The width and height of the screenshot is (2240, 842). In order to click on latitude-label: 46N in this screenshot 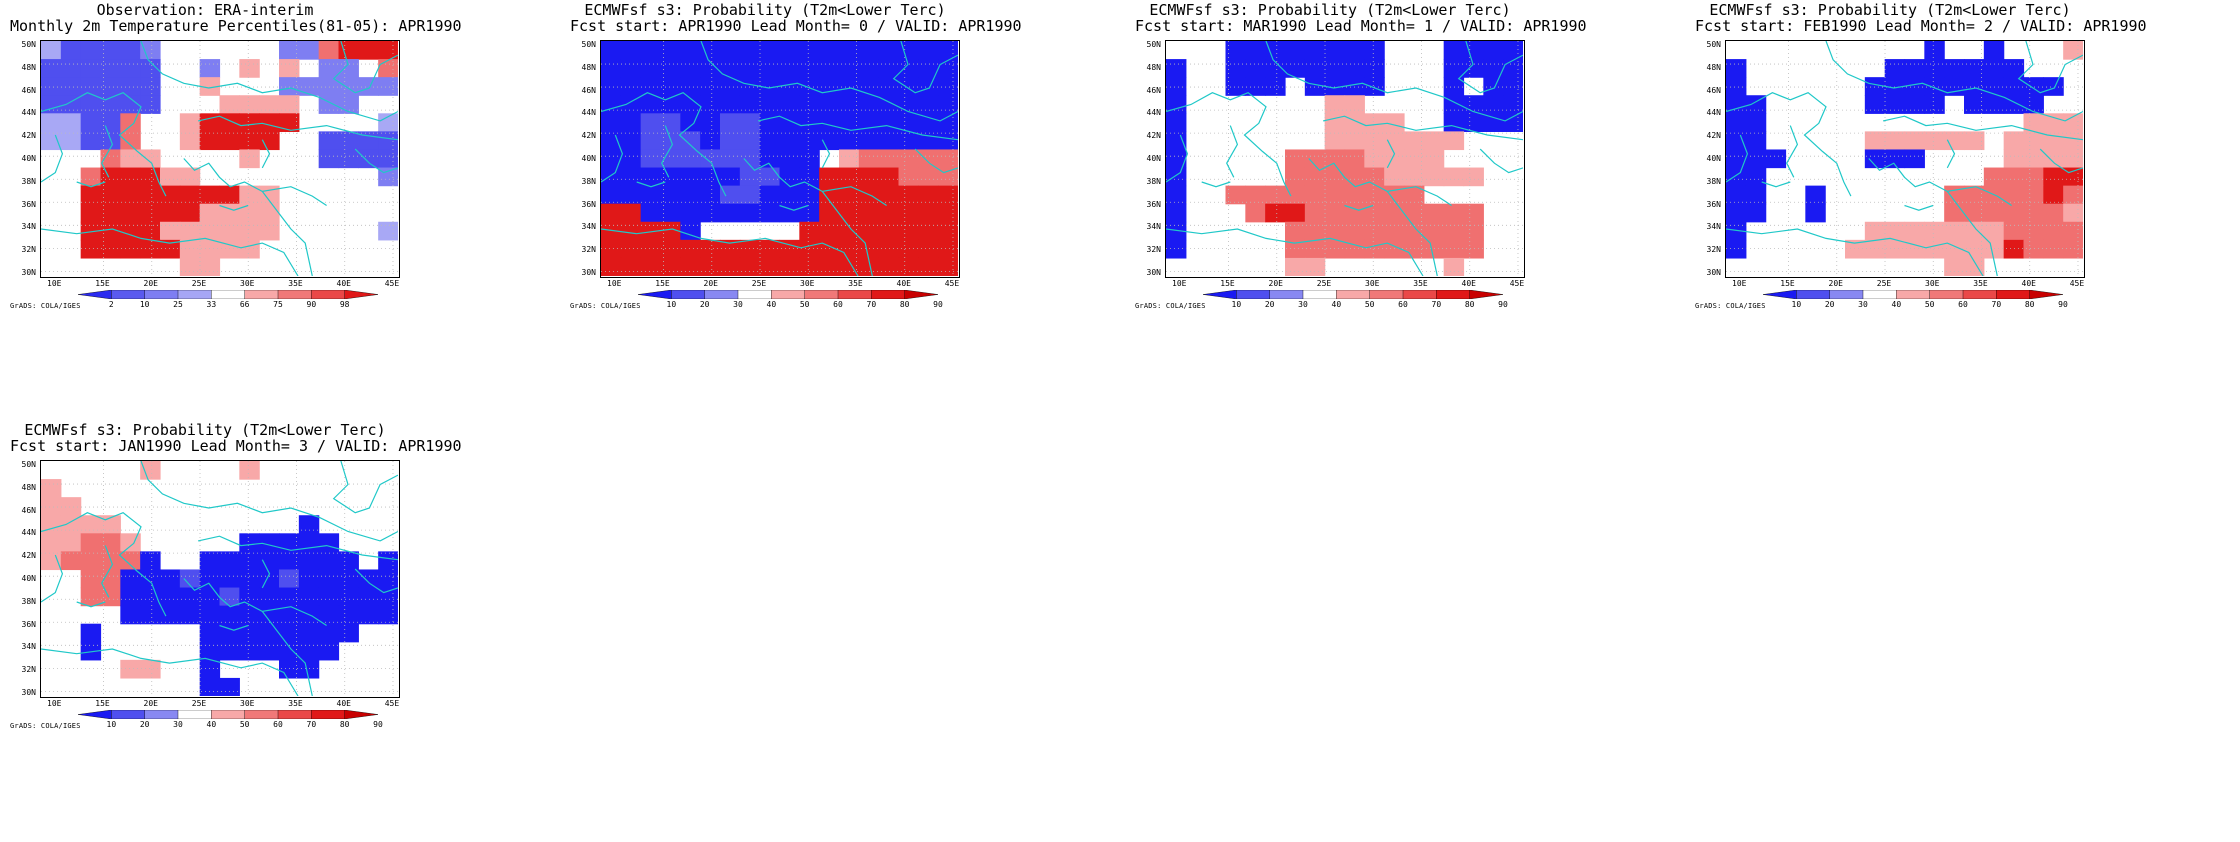, I will do `click(28, 90)`.